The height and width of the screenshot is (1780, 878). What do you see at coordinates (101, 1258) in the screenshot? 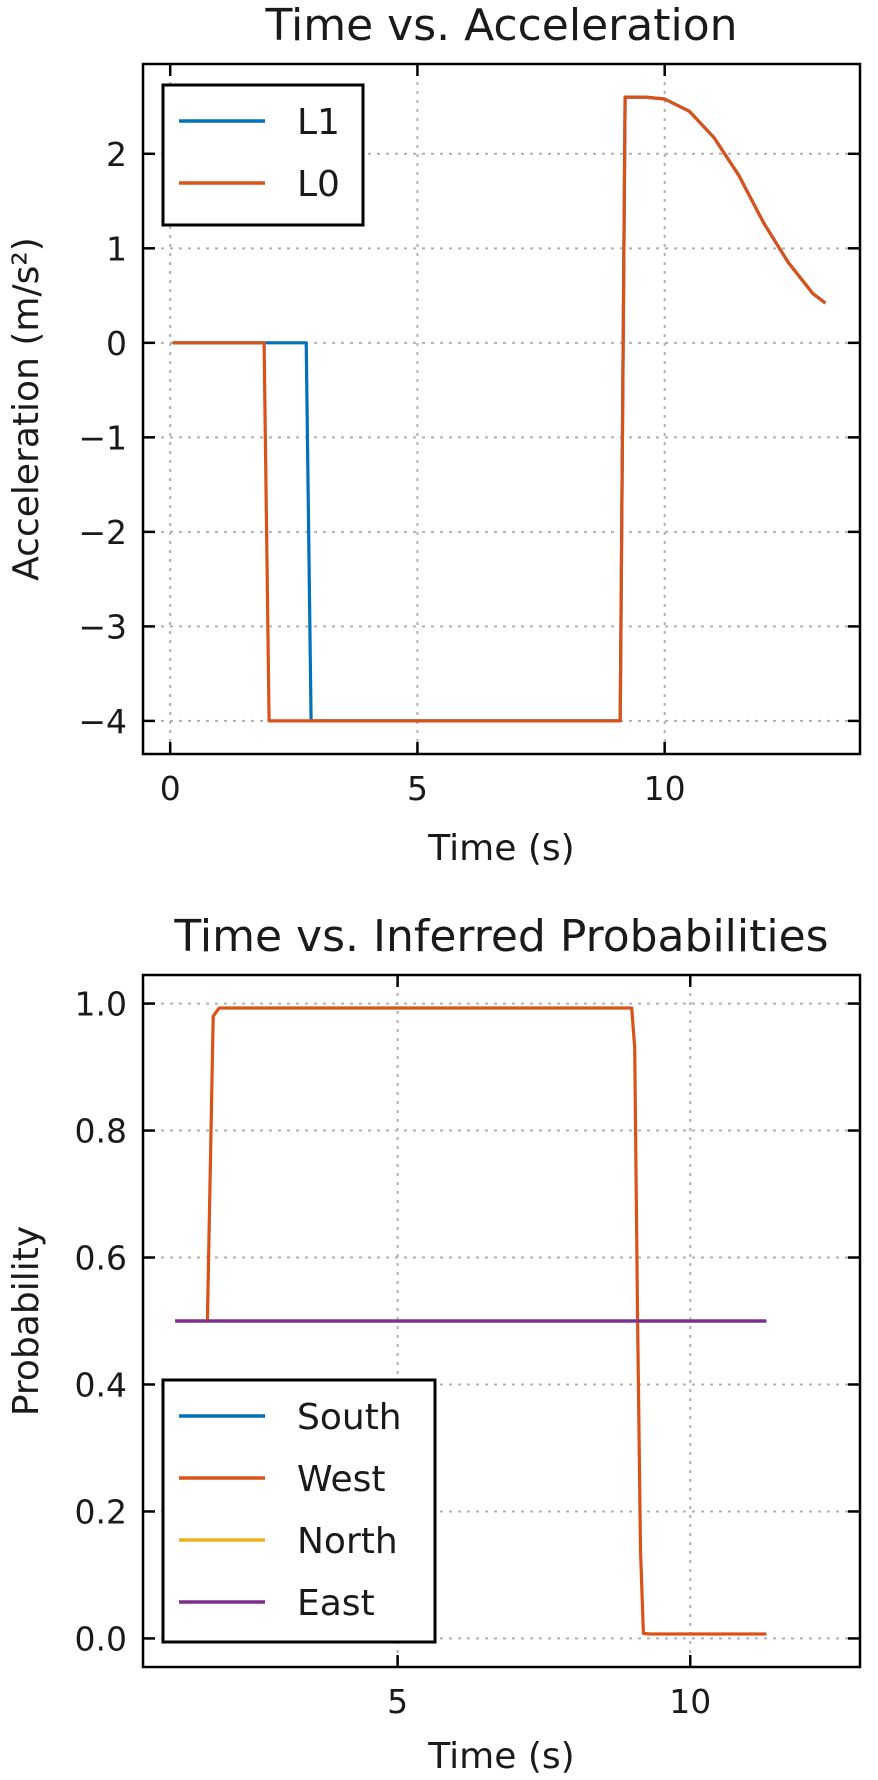
I see `y-tick-label: 0.6` at bounding box center [101, 1258].